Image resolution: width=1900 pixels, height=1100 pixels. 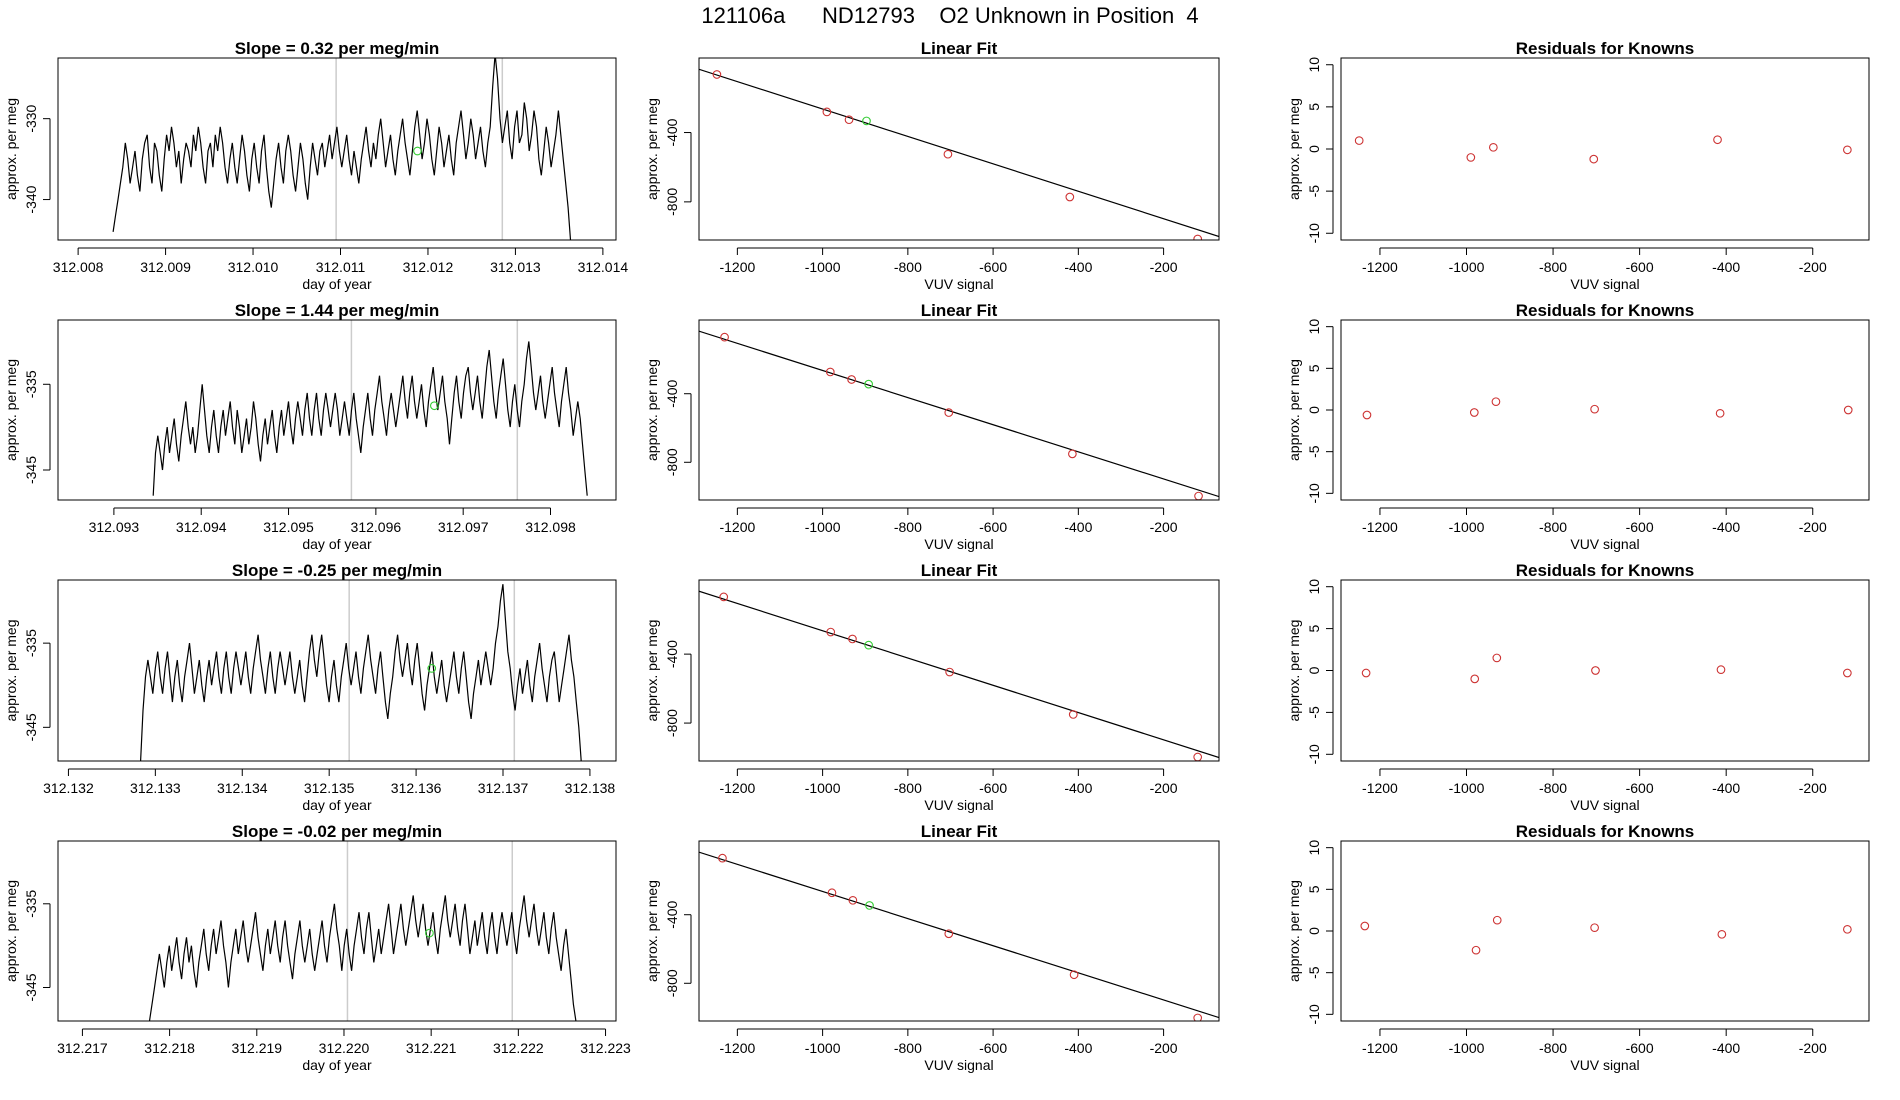 I want to click on x-tick-label: 312.097, so click(x=463, y=527).